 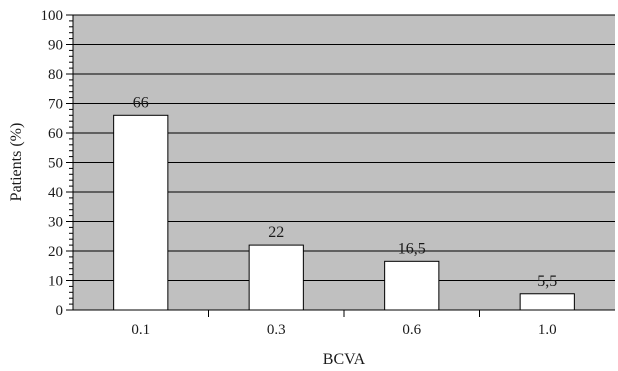 What do you see at coordinates (412, 285) in the screenshot?
I see `bar-0.6` at bounding box center [412, 285].